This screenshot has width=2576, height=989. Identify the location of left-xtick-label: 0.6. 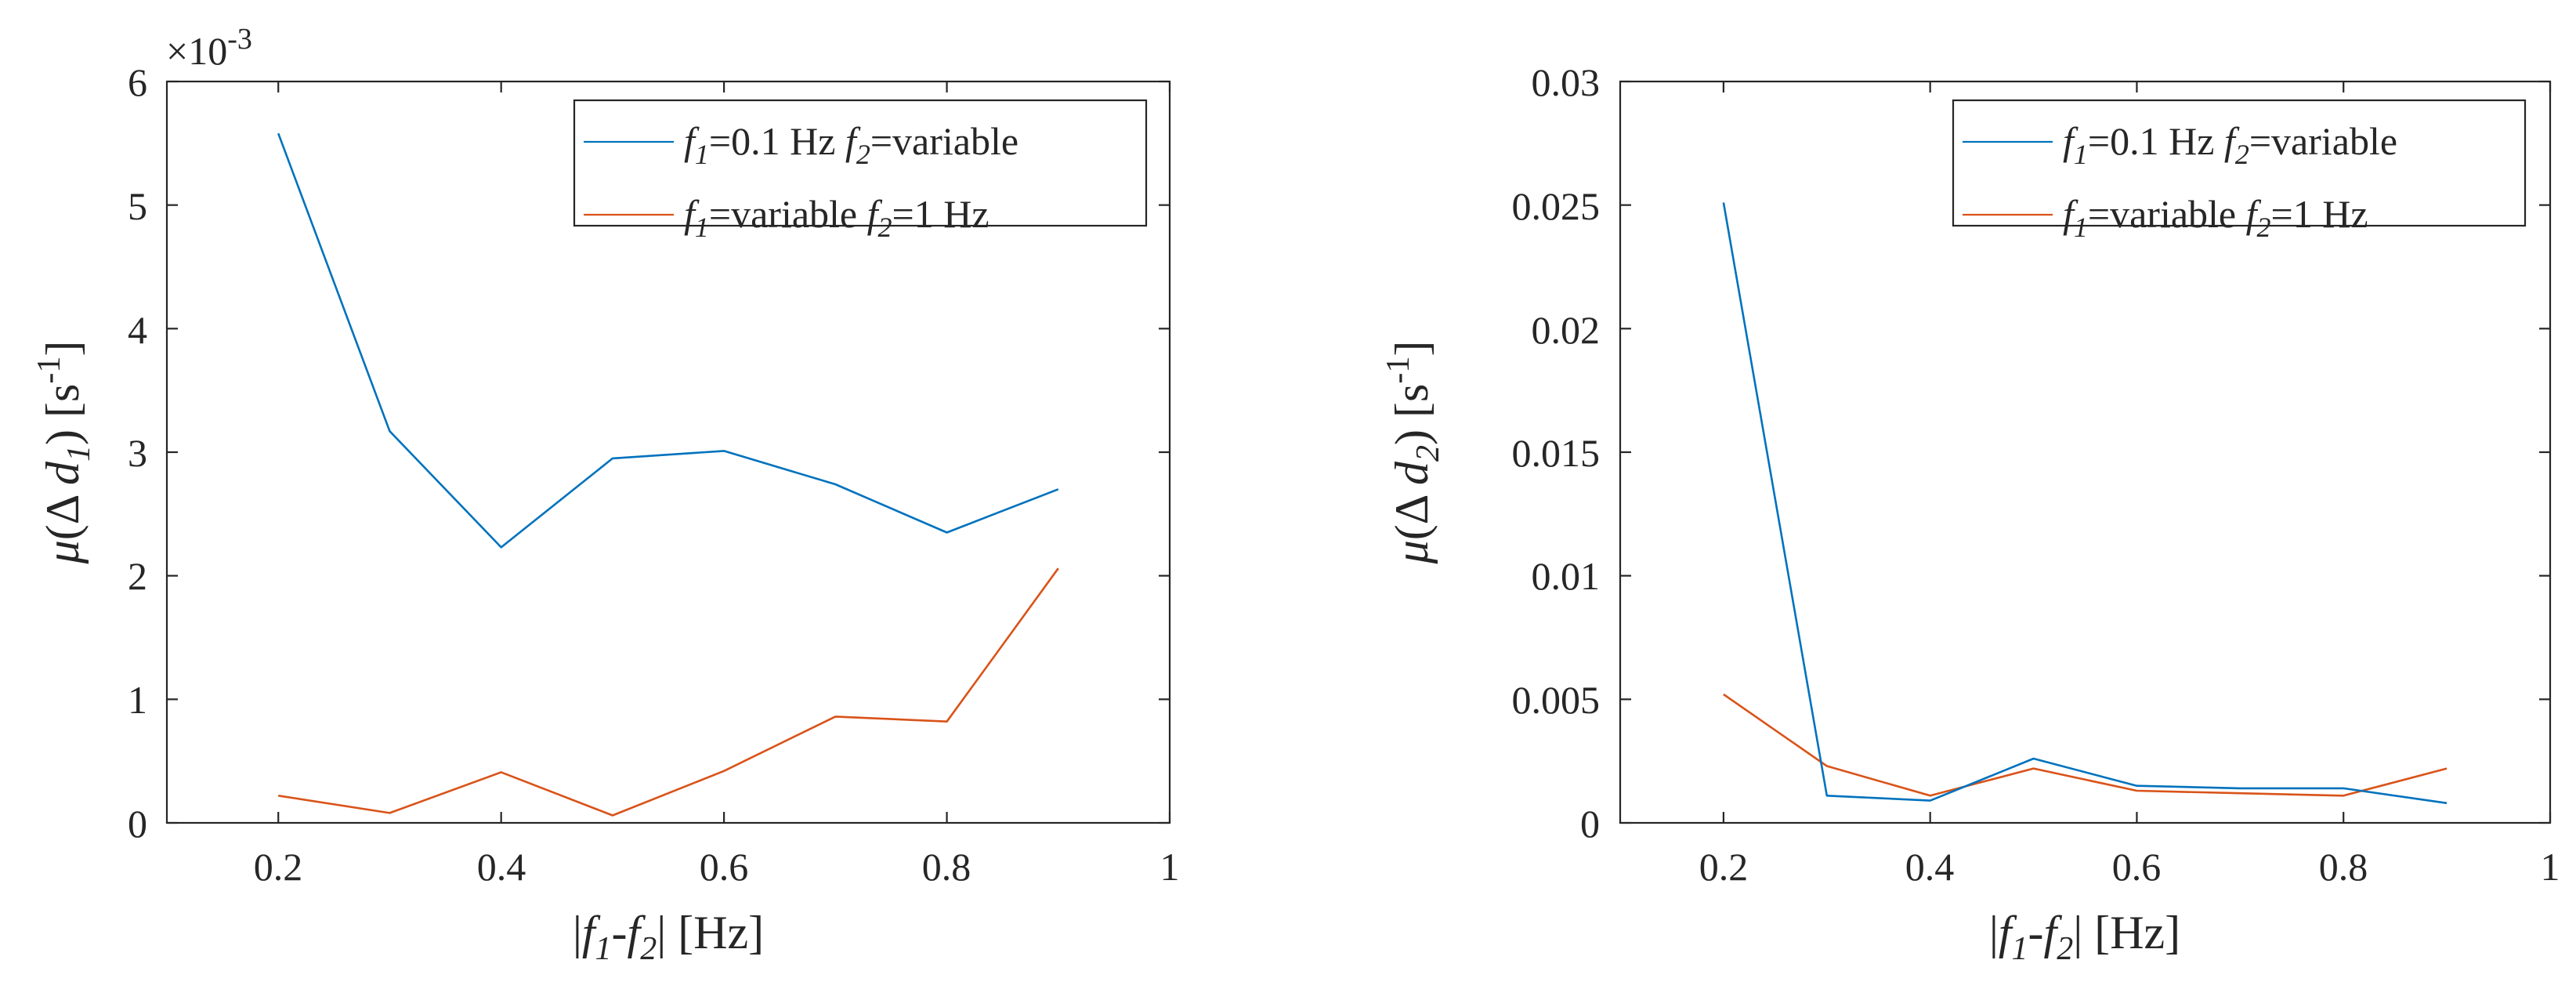
(724, 867).